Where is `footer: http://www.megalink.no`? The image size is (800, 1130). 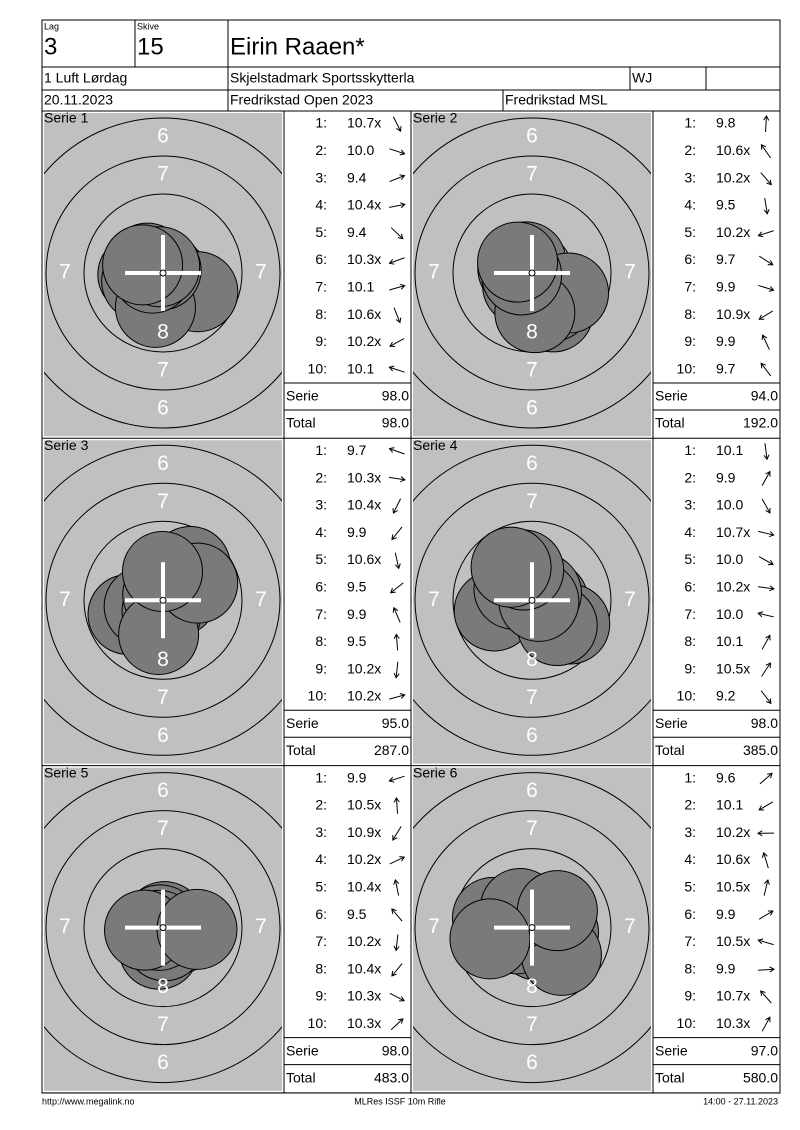
footer: http://www.megalink.no is located at coordinates (88, 1101).